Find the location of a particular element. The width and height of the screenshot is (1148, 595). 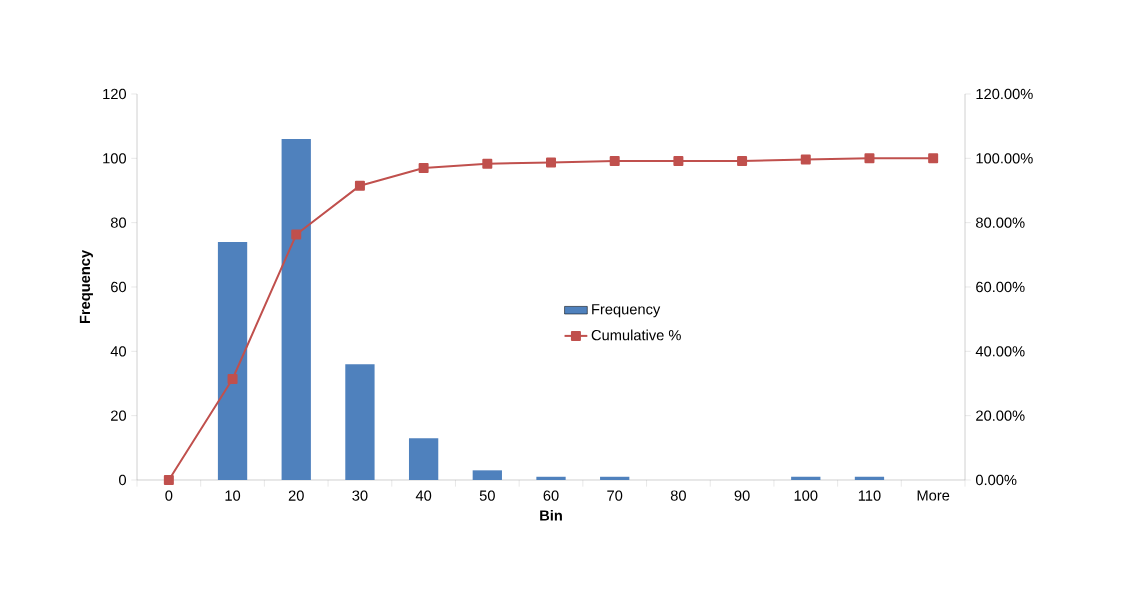

x-tick-label: 40 is located at coordinates (423, 495).